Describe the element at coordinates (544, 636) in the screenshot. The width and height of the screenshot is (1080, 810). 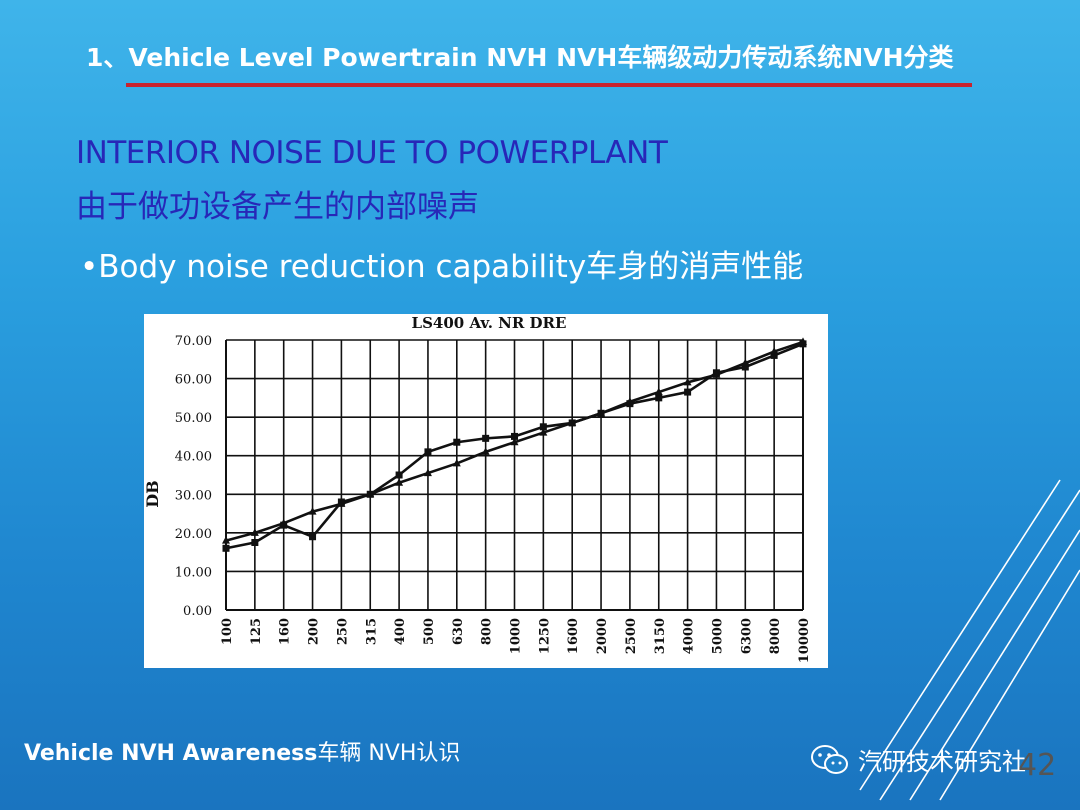
I see `x-tick-label: 1250` at that location.